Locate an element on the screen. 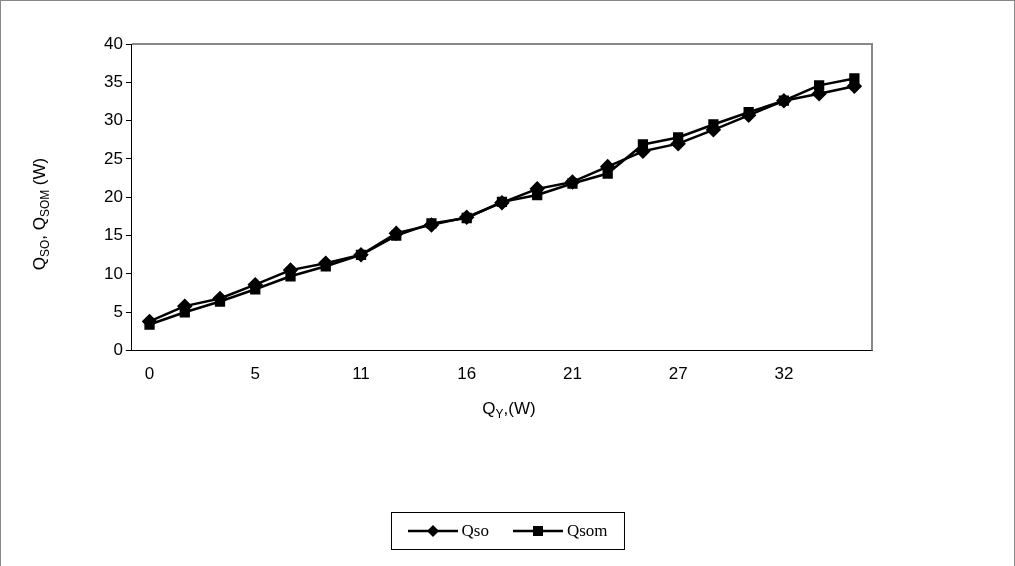 The image size is (1015, 566). x-tick-label: 0 is located at coordinates (149, 374).